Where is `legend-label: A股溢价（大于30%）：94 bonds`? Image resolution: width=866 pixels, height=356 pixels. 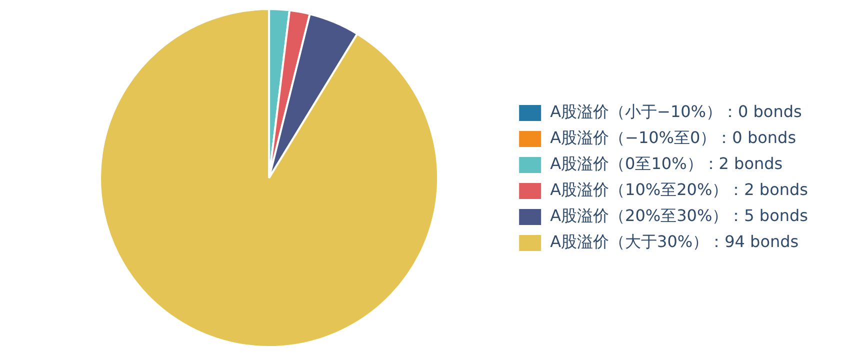 legend-label: A股溢价（大于30%）：94 bonds is located at coordinates (674, 242).